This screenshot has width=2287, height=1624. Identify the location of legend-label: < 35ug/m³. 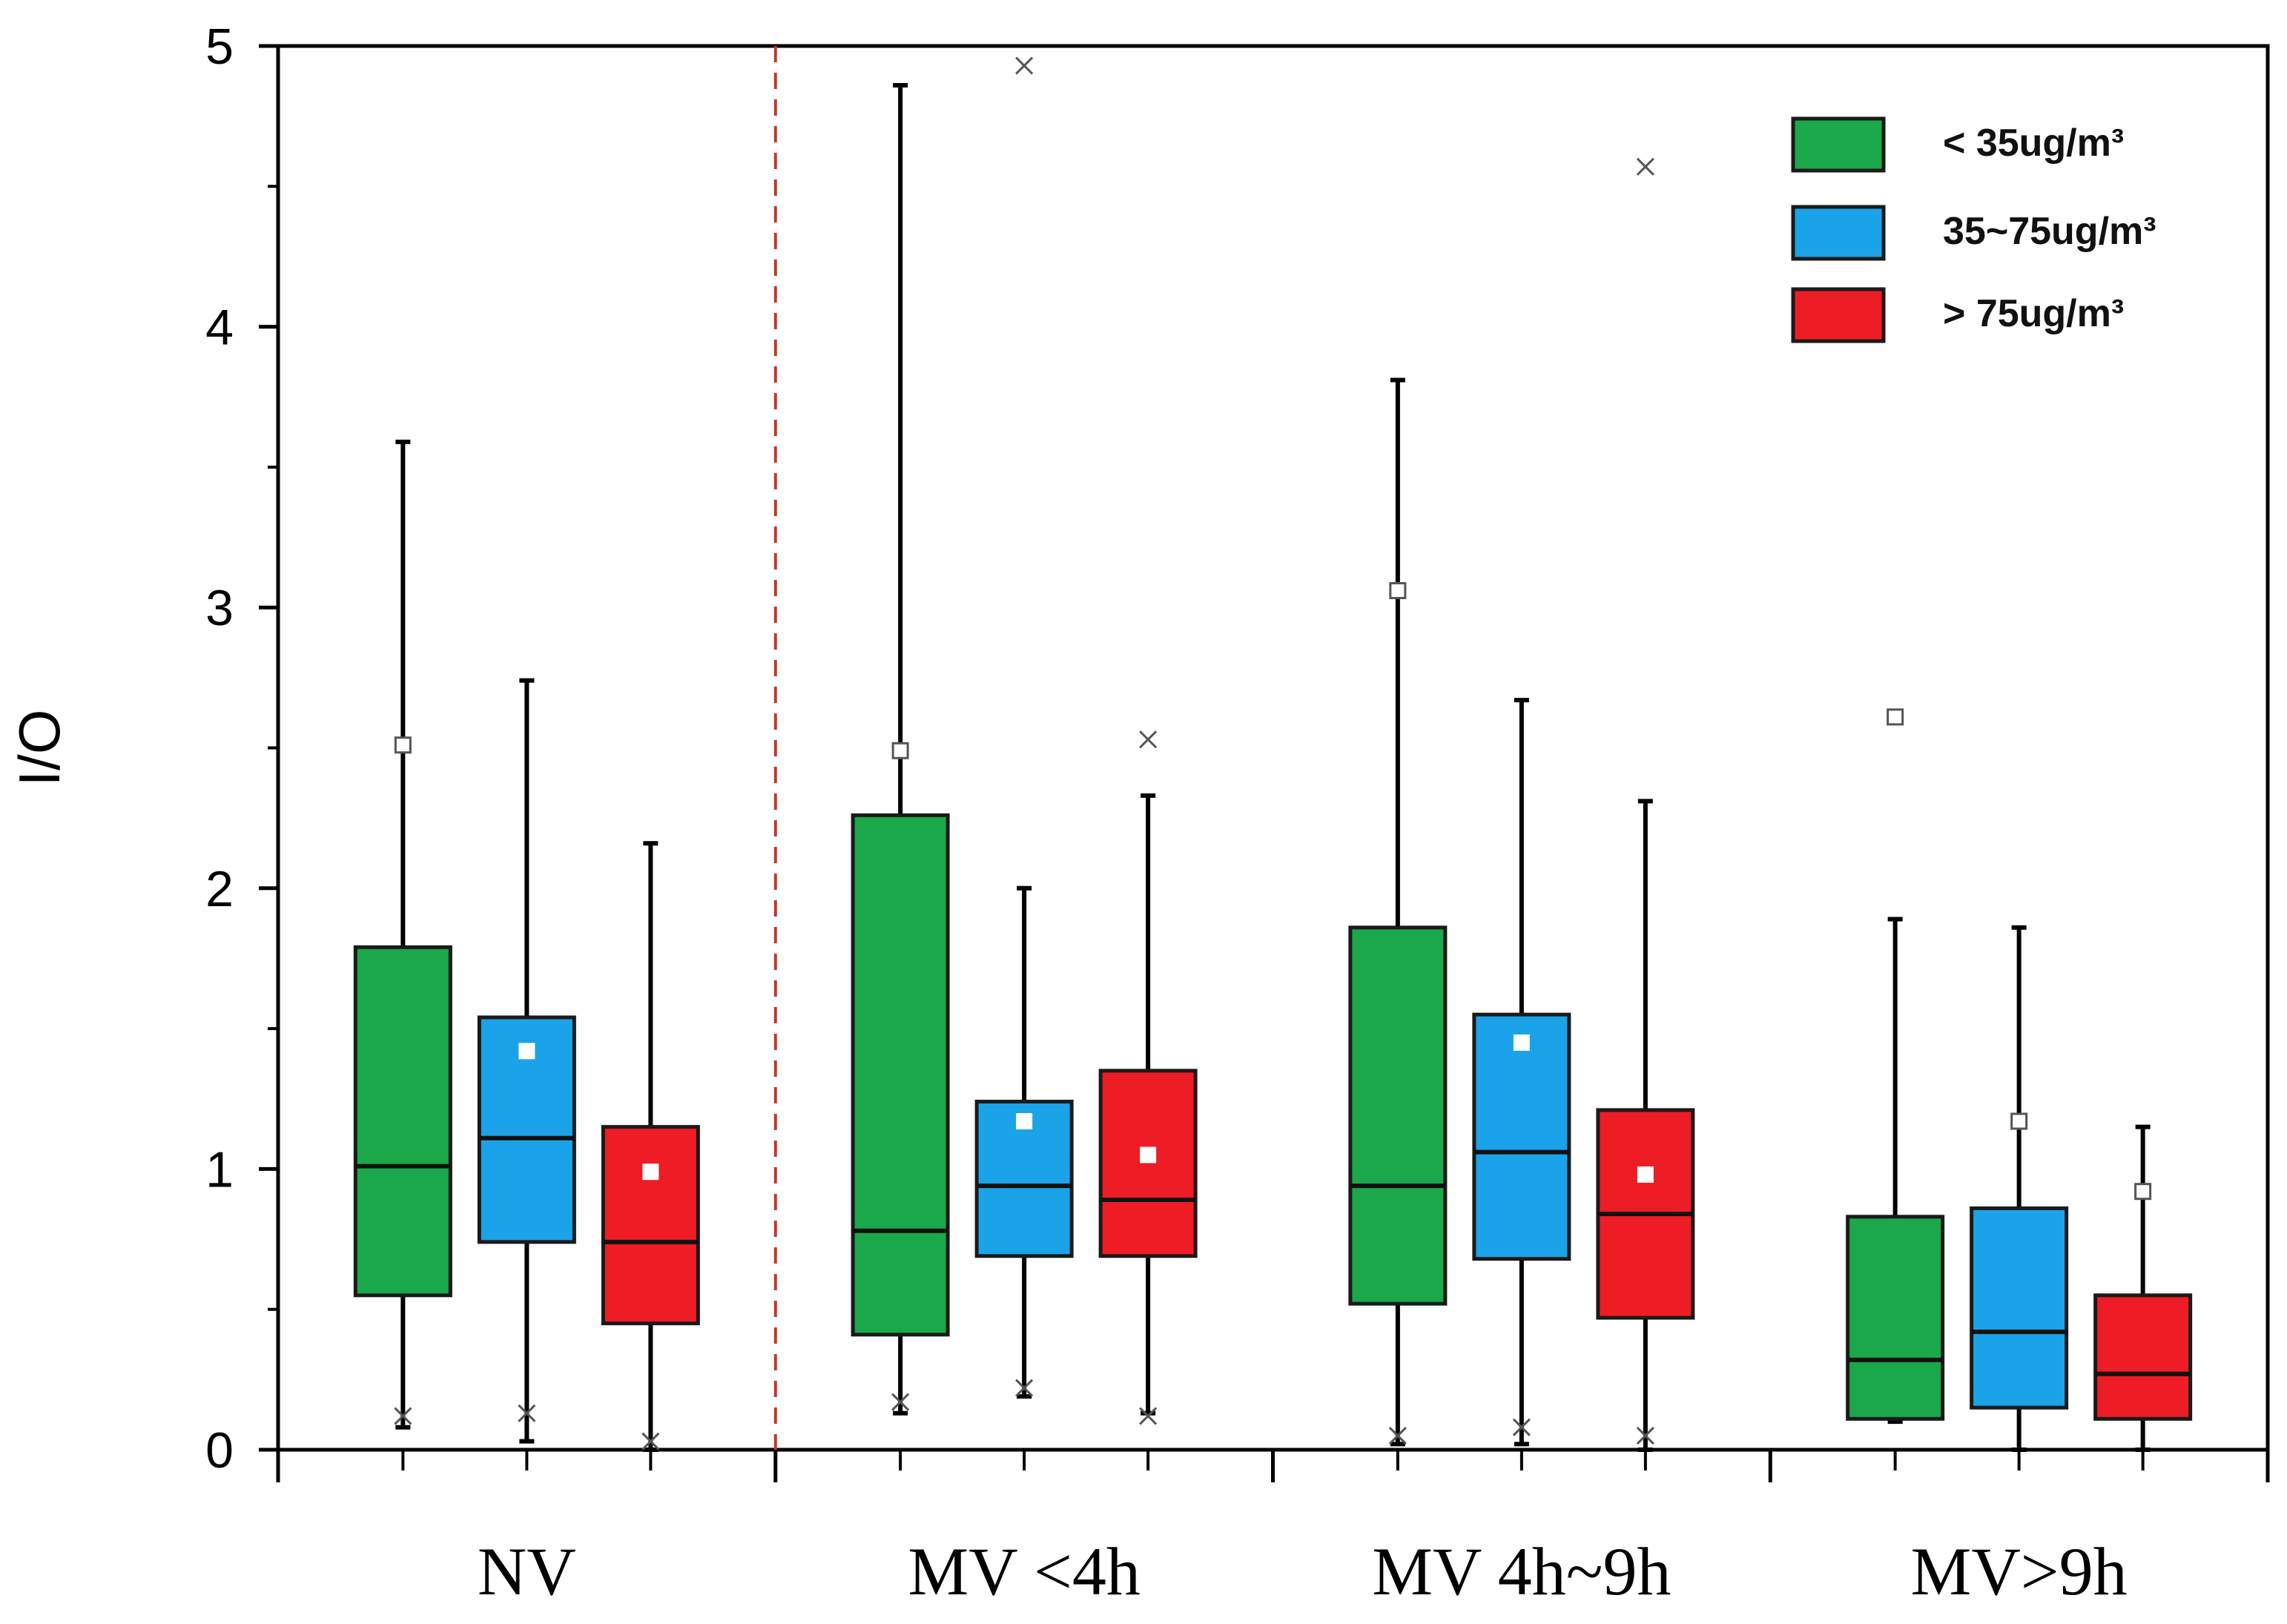
(2033, 143).